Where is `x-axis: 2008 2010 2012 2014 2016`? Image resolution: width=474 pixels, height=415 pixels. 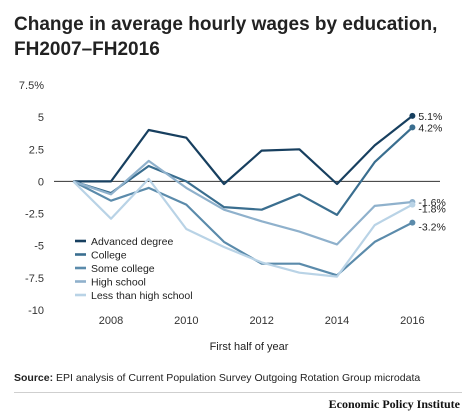
x-axis: 2008 2010 2012 2014 2016 is located at coordinates (262, 321).